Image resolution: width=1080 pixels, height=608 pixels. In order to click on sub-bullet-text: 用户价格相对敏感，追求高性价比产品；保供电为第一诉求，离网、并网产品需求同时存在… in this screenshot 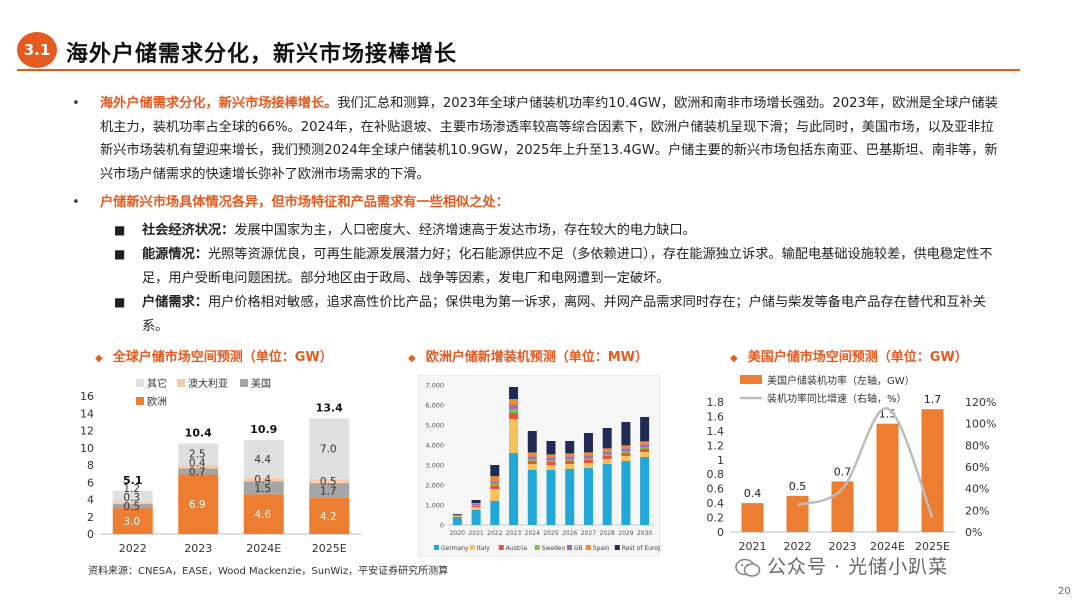, I will do `click(564, 314)`.